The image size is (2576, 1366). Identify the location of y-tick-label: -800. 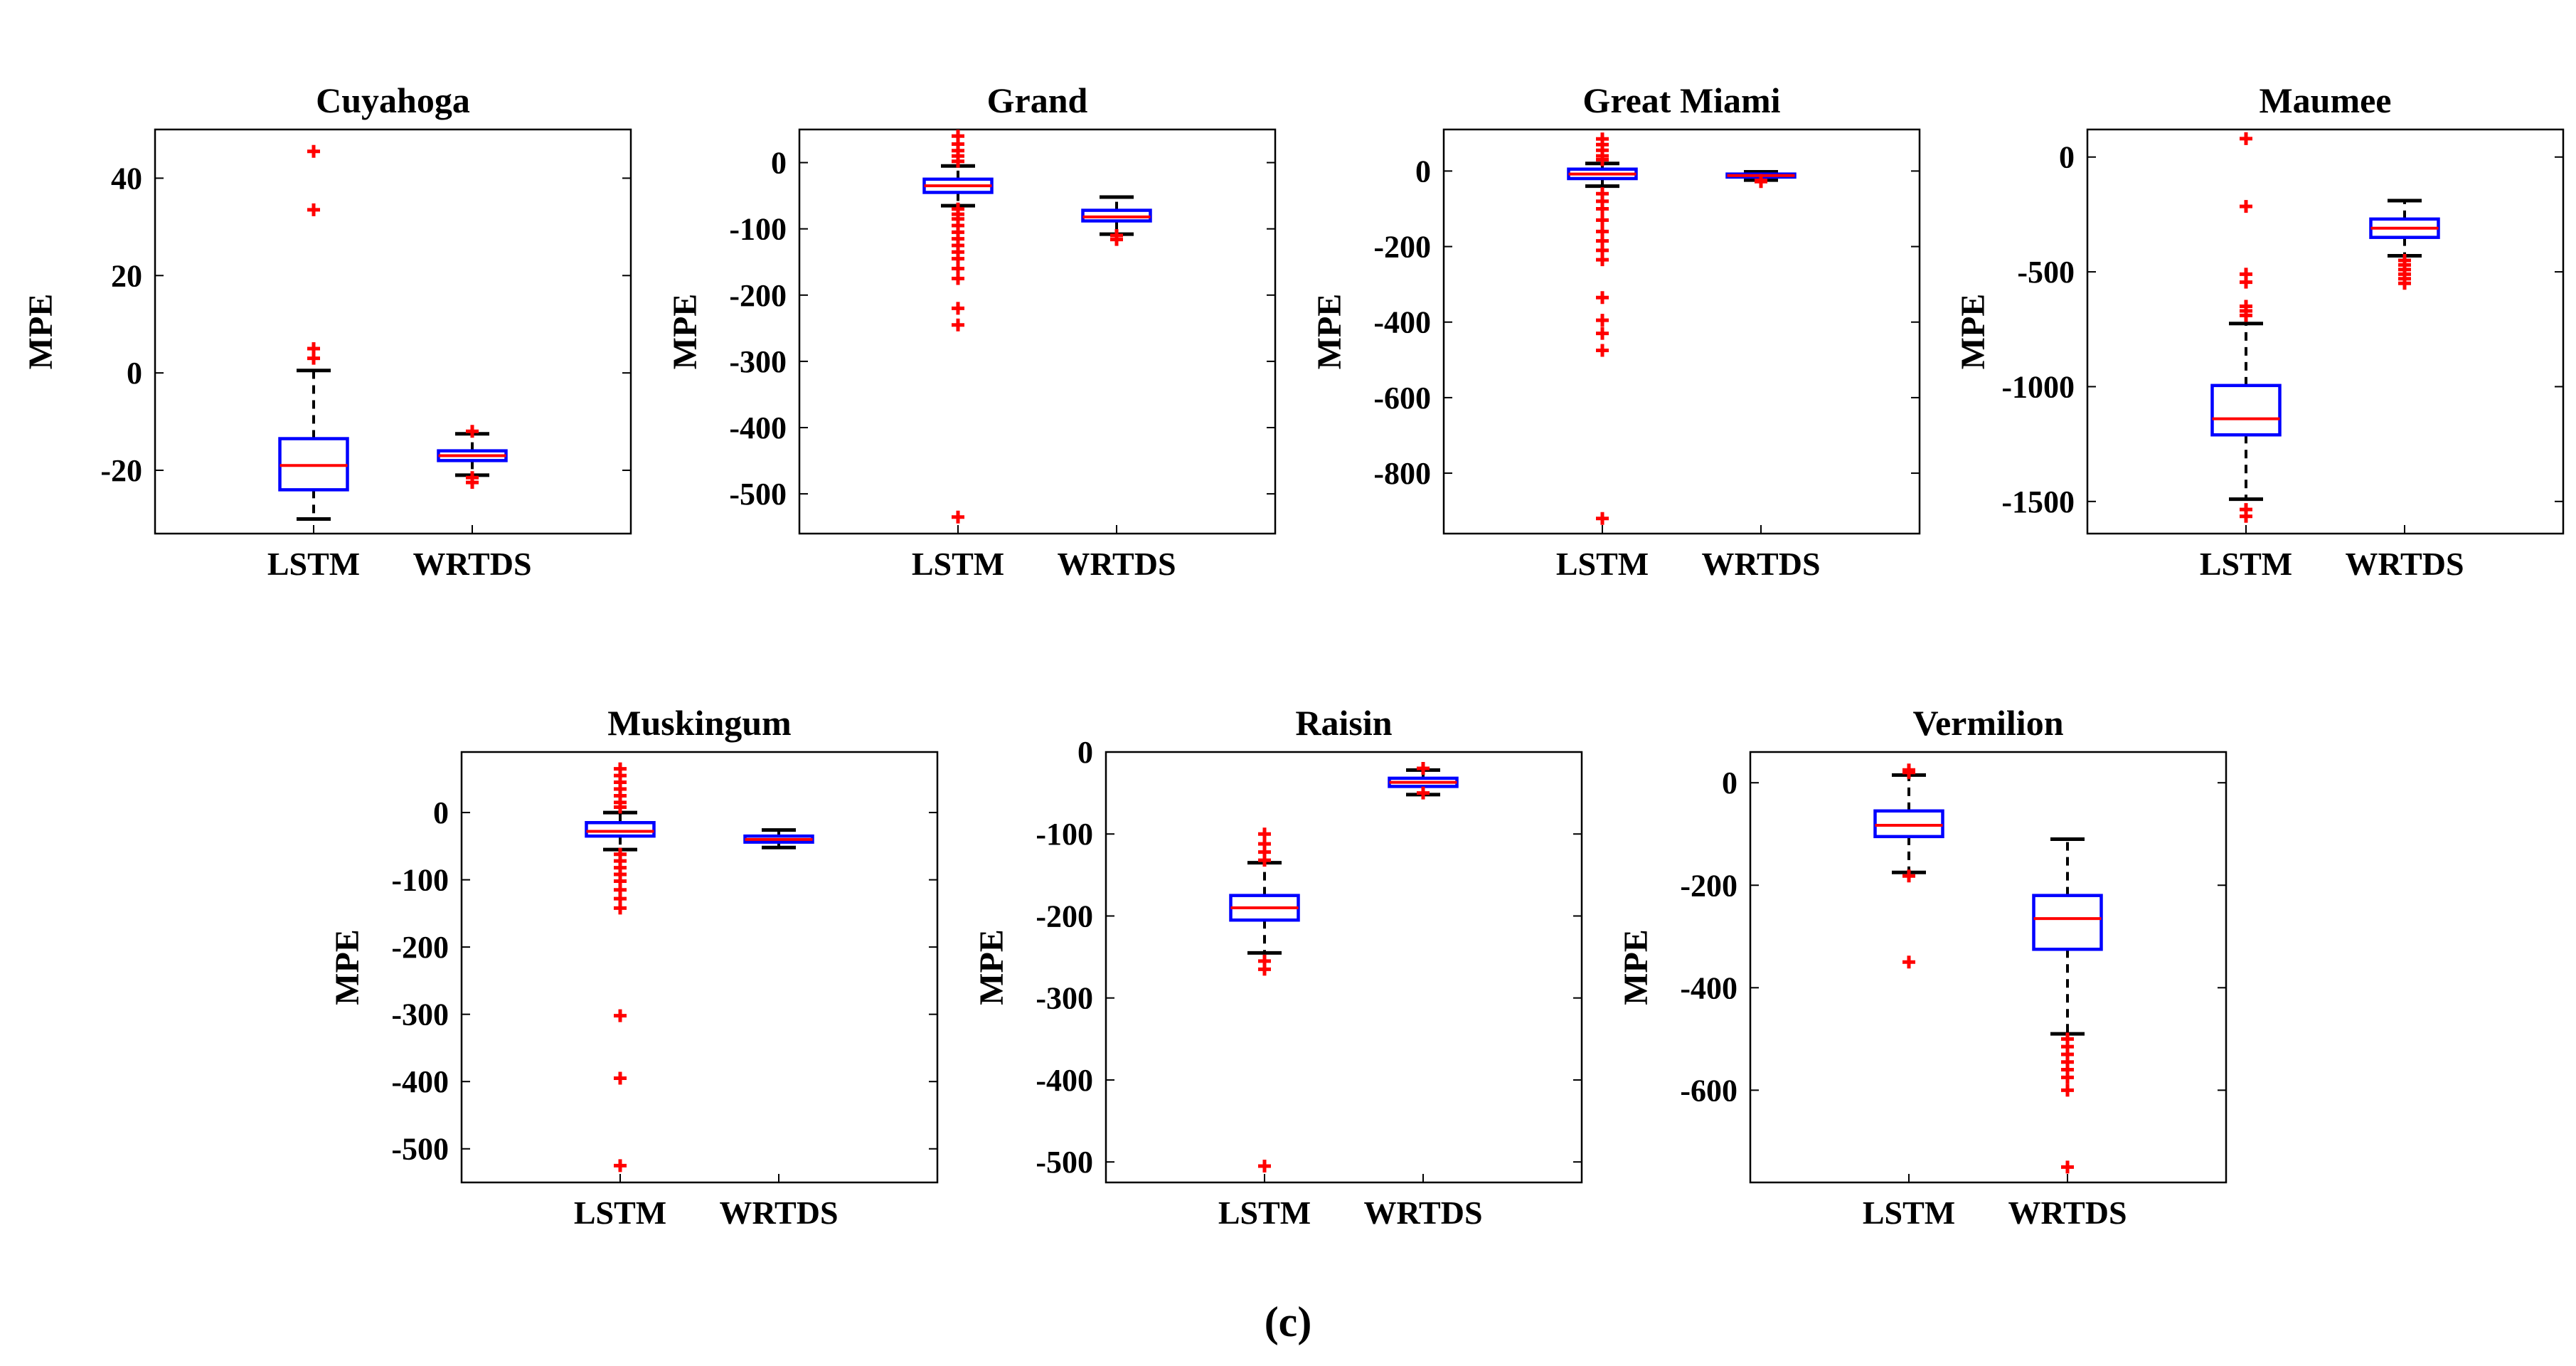
(1402, 473).